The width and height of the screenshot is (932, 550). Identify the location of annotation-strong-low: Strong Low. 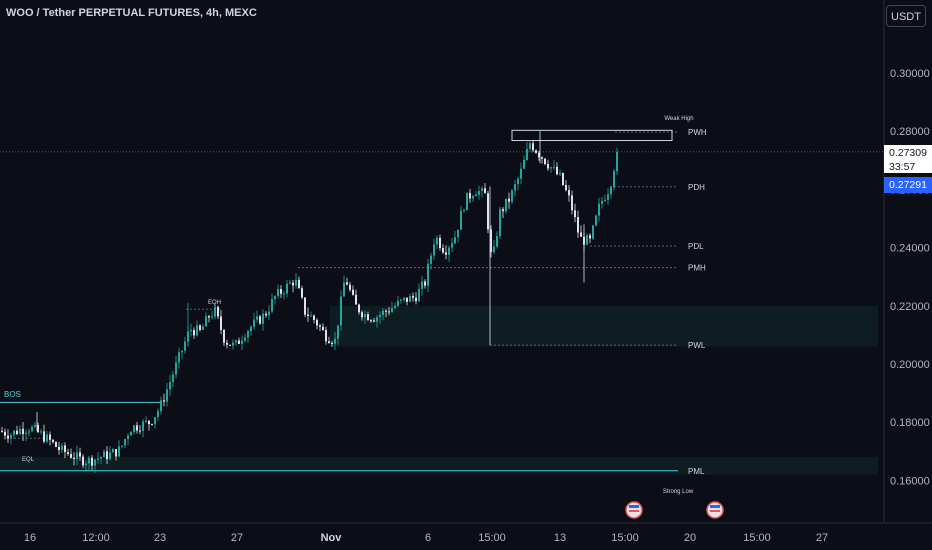
(678, 492).